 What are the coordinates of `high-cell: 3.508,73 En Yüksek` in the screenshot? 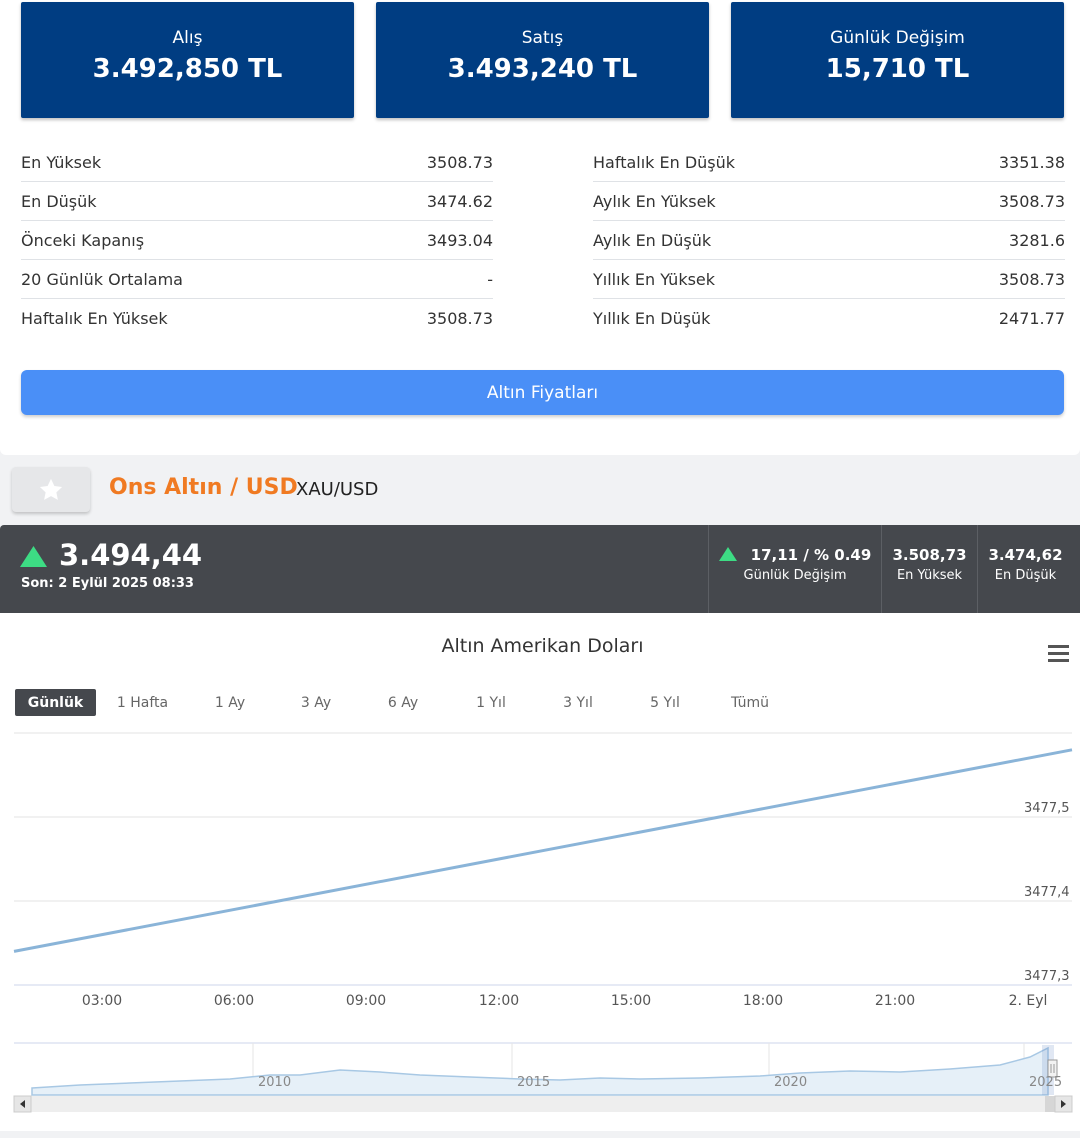 It's located at (929, 569).